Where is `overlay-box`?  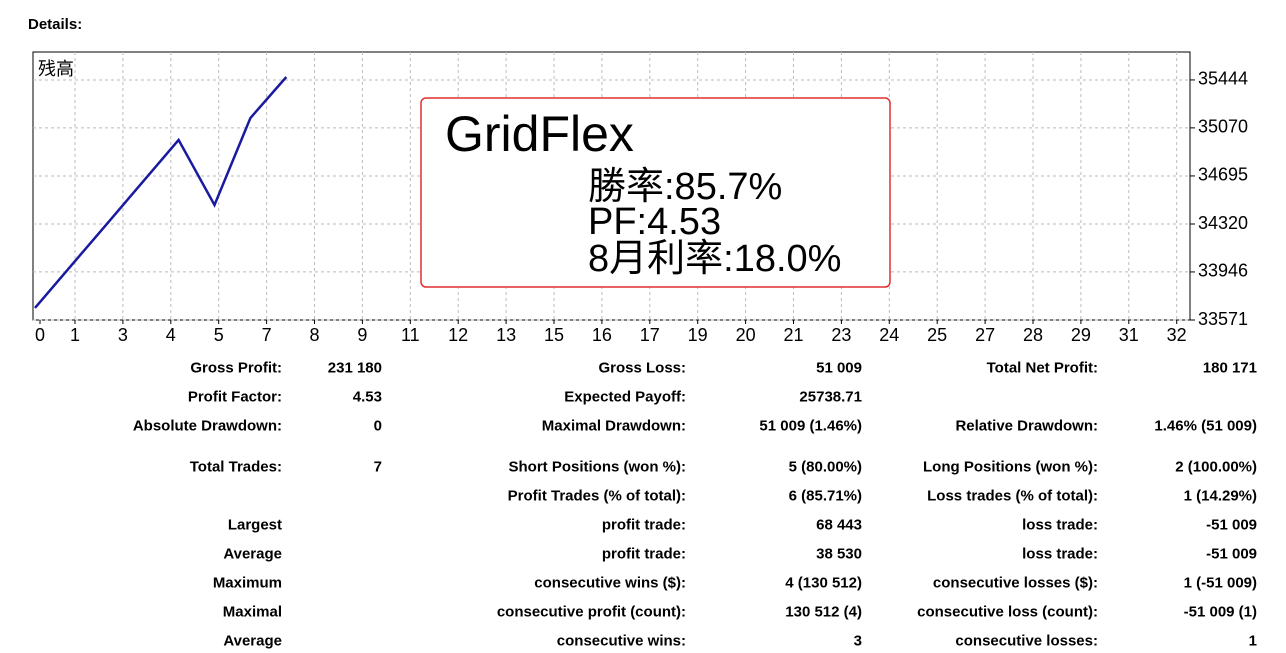
overlay-box is located at coordinates (655, 192).